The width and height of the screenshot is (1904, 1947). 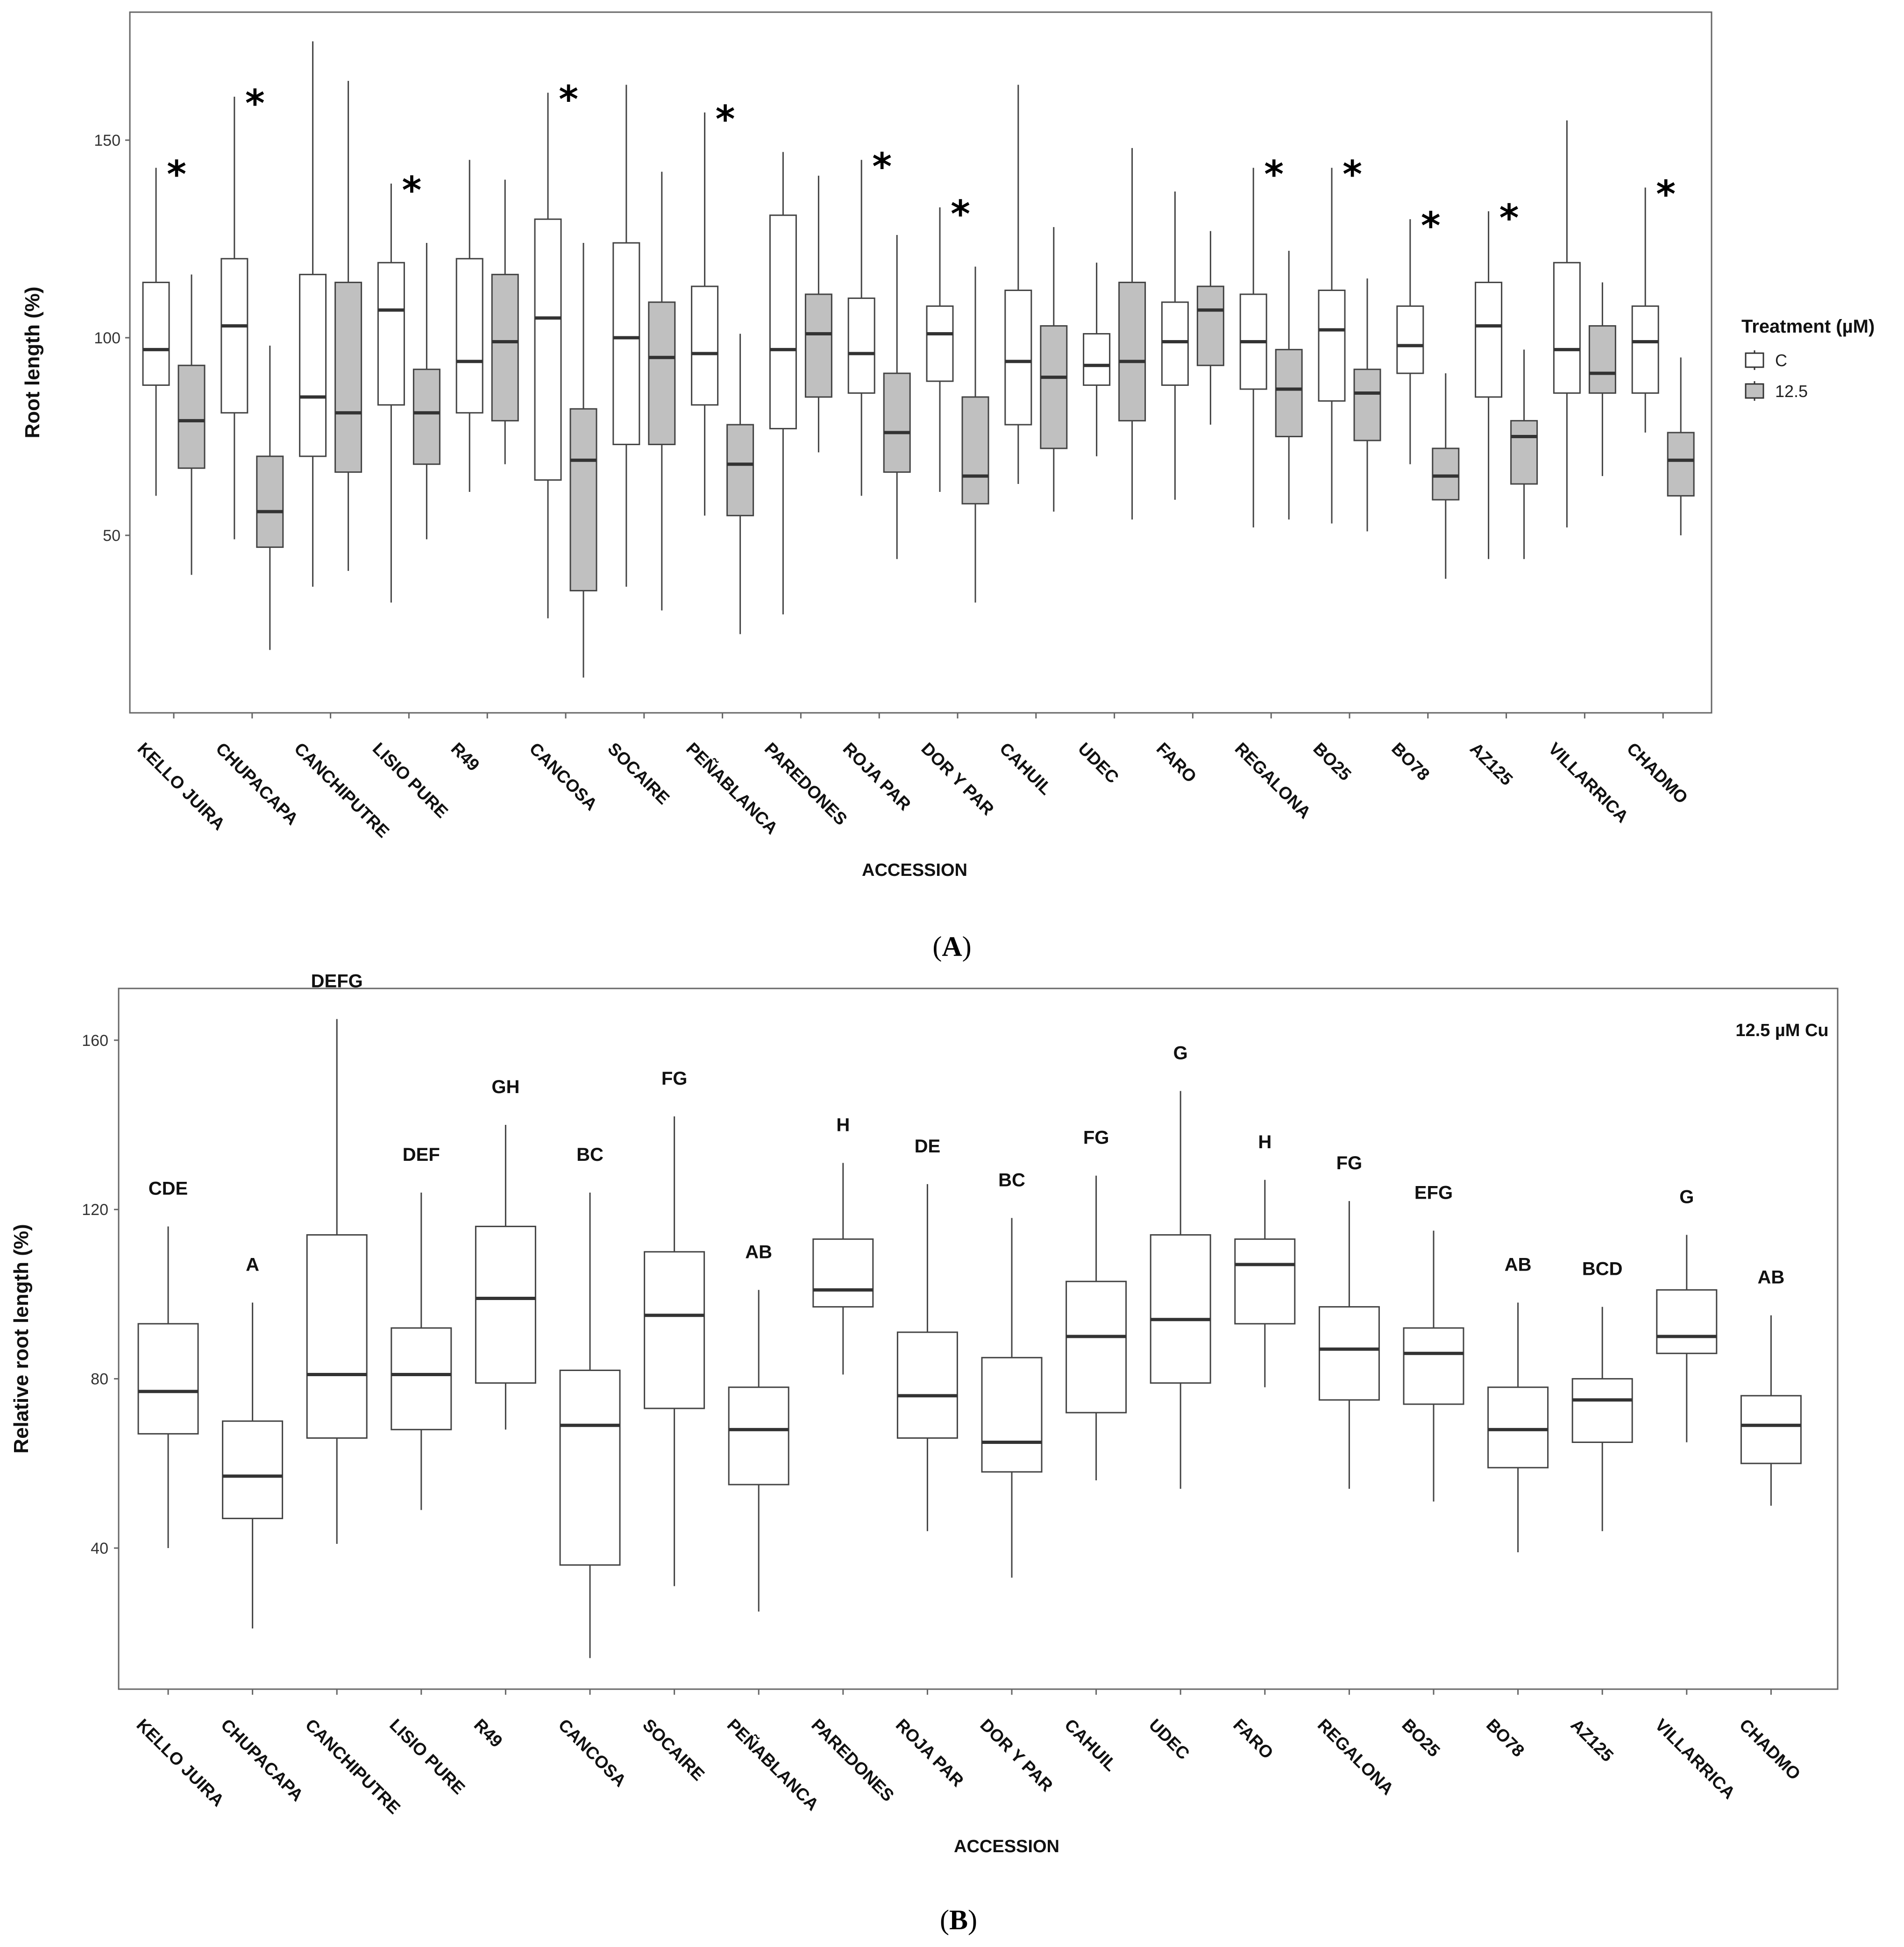 I want to click on box-a-12-5-villarrica, so click(x=1602, y=379).